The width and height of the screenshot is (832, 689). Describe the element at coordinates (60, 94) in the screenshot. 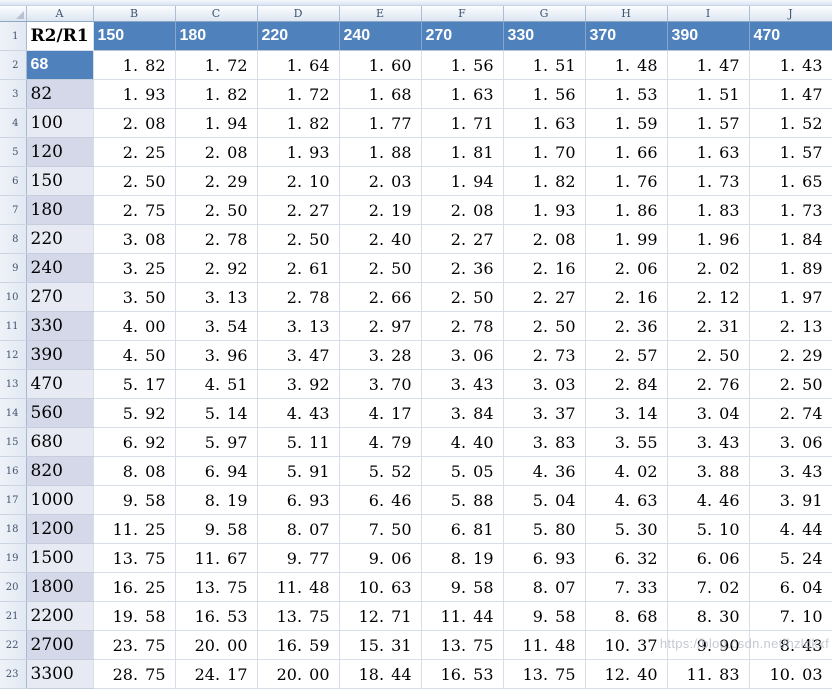

I see `cell-A3: 82` at that location.